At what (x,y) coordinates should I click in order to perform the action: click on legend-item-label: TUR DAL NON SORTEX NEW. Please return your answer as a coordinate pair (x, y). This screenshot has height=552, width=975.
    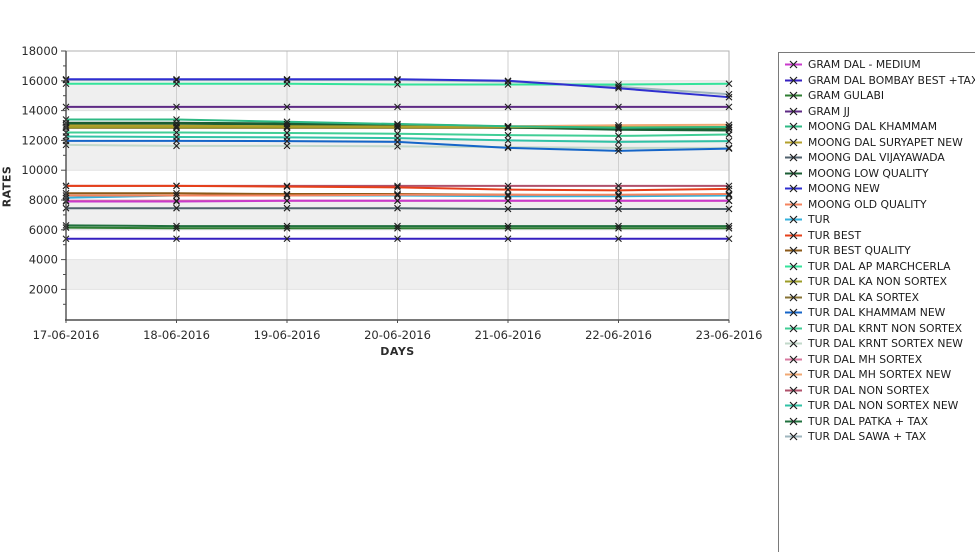
    Looking at the image, I should click on (883, 406).